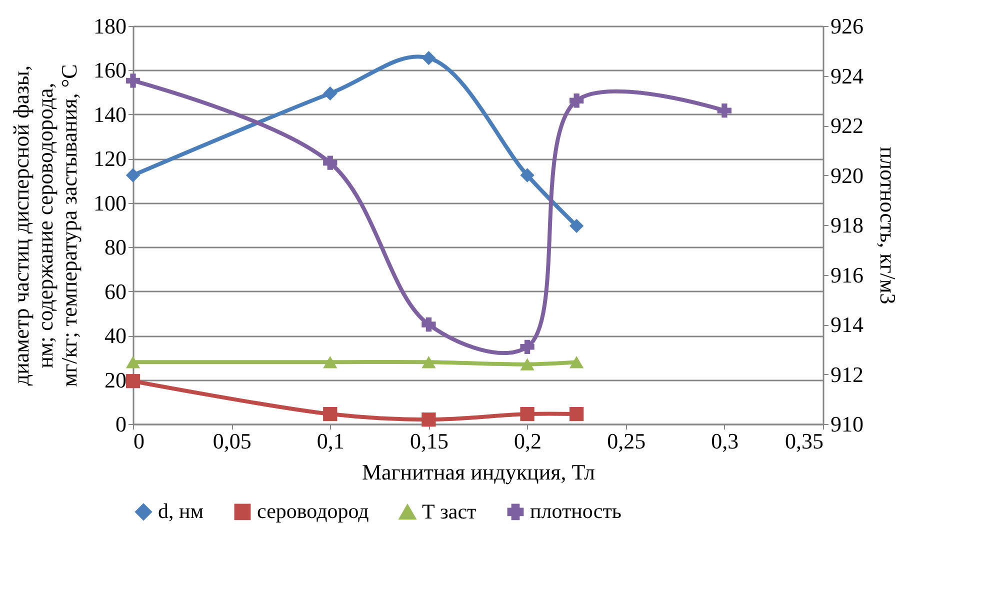 Image resolution: width=986 pixels, height=589 pixels. What do you see at coordinates (847, 225) in the screenshot?
I see `y2-tick-label: 918` at bounding box center [847, 225].